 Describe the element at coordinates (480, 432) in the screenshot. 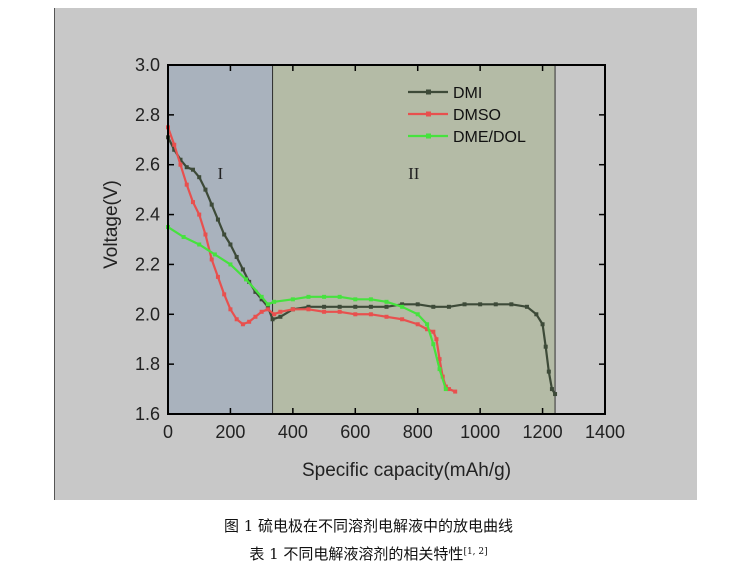

I see `x-tick-label: 1000` at that location.